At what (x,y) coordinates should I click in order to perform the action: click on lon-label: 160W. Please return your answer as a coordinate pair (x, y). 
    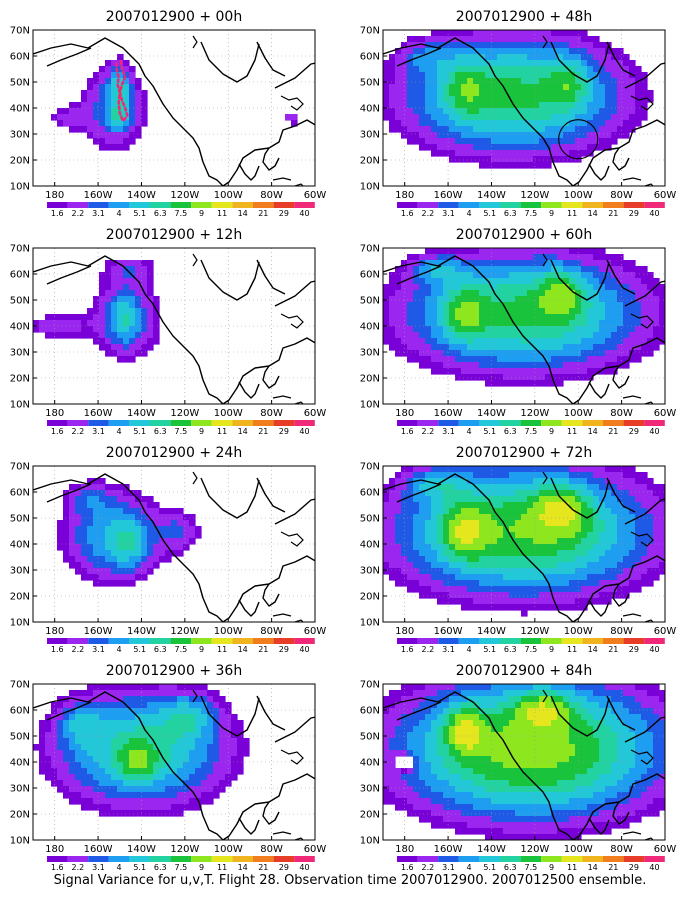
    Looking at the image, I should click on (448, 195).